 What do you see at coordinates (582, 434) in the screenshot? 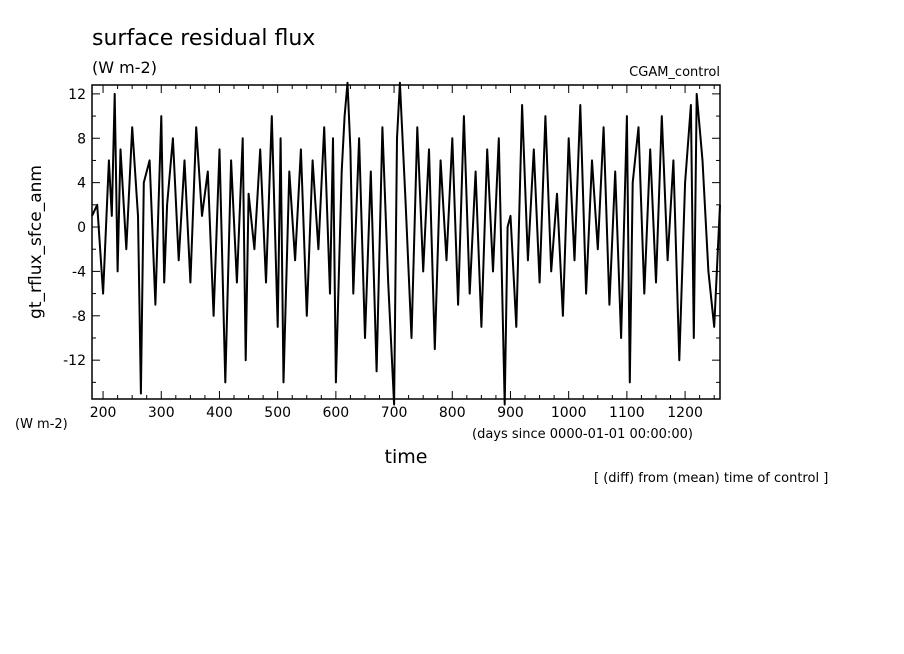
I see `x-axis-unit: (days since 0000-01-01 00:00:00)` at bounding box center [582, 434].